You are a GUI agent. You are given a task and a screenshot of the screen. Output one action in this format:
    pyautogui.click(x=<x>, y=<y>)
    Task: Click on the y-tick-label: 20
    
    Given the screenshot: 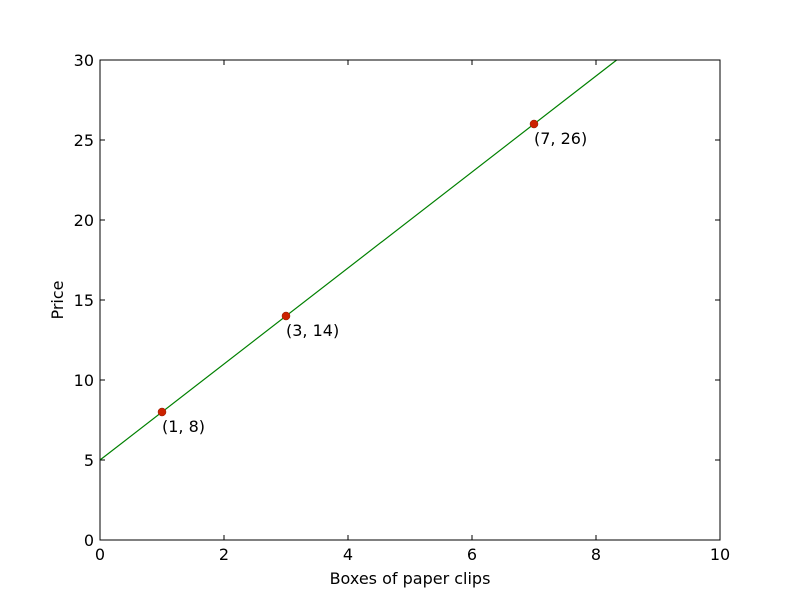 What is the action you would take?
    pyautogui.click(x=84, y=220)
    